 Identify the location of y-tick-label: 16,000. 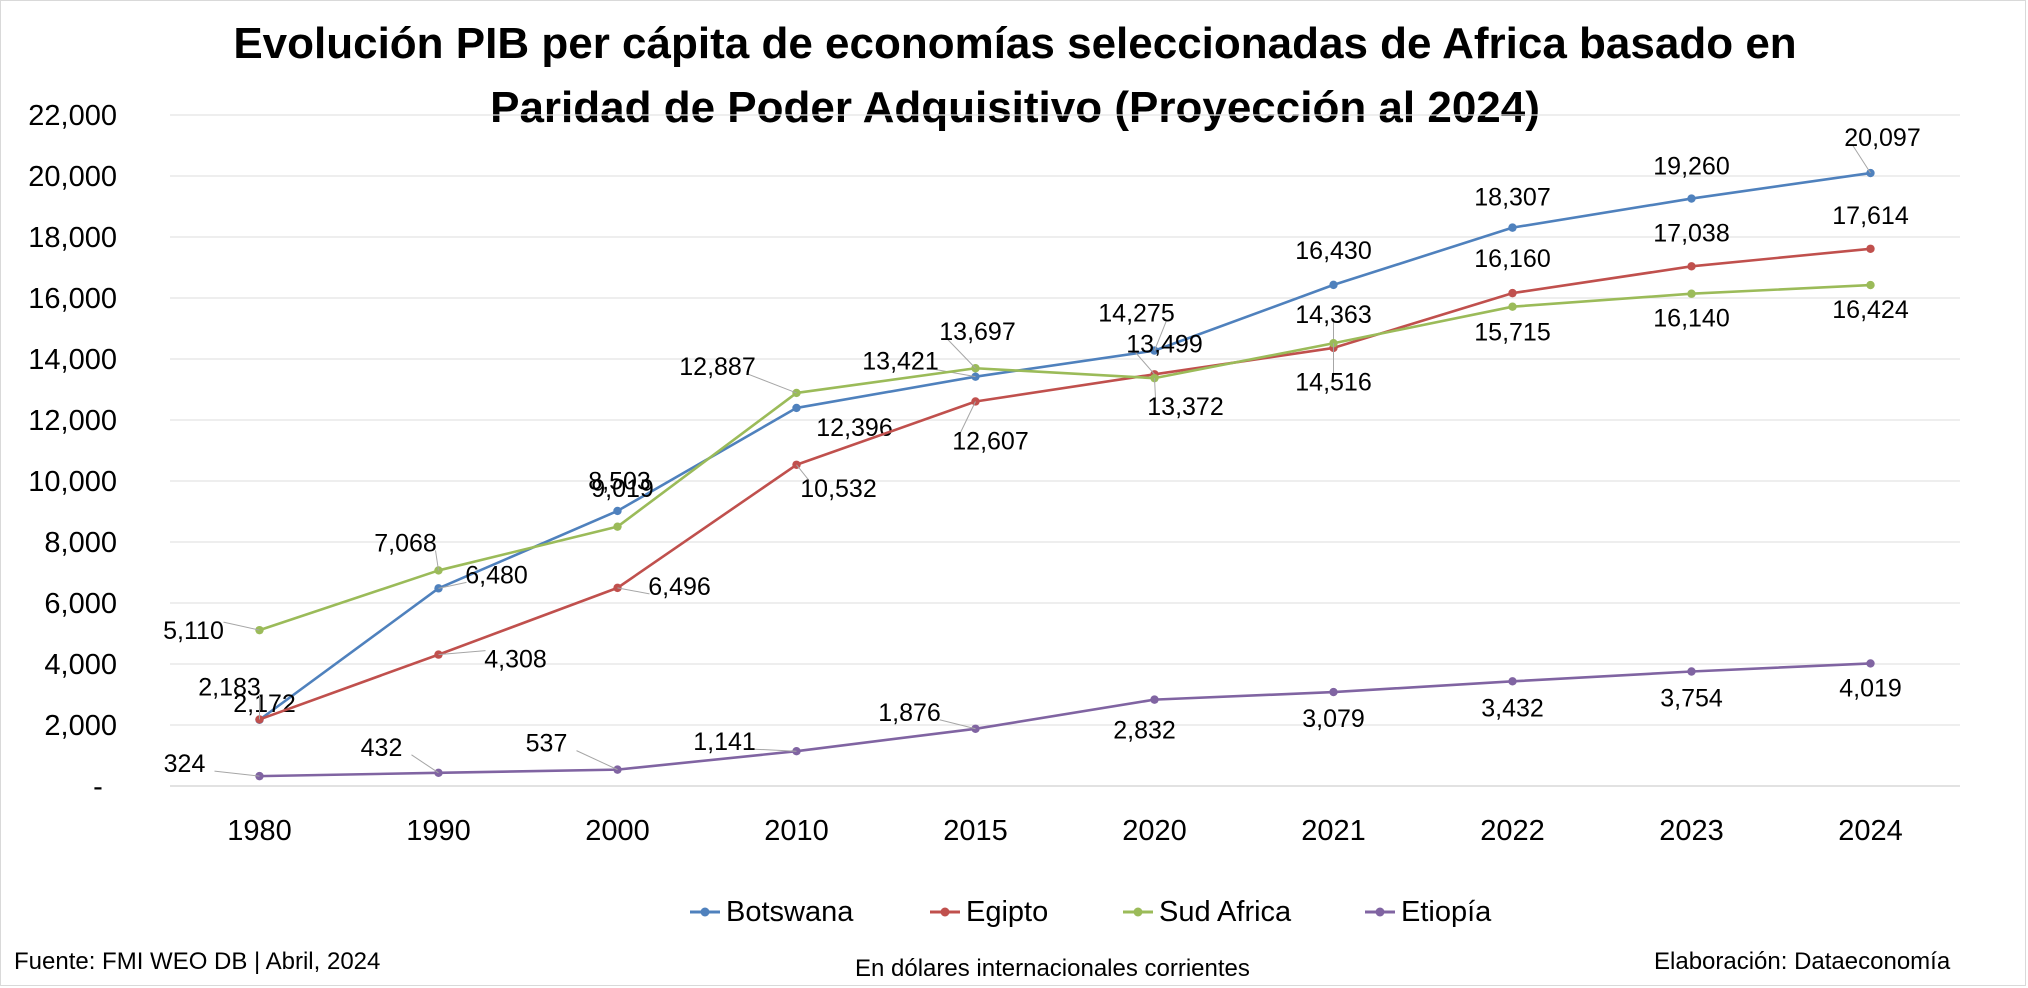
(72, 299).